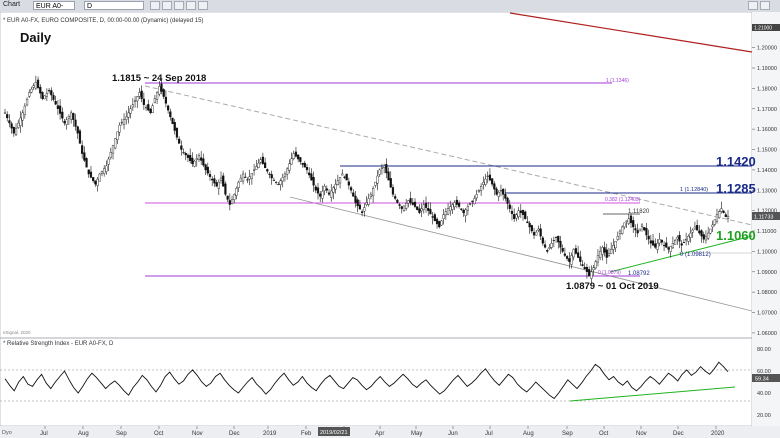 The image size is (780, 438). Describe the element at coordinates (114, 5) in the screenshot. I see `interval-select: D` at that location.